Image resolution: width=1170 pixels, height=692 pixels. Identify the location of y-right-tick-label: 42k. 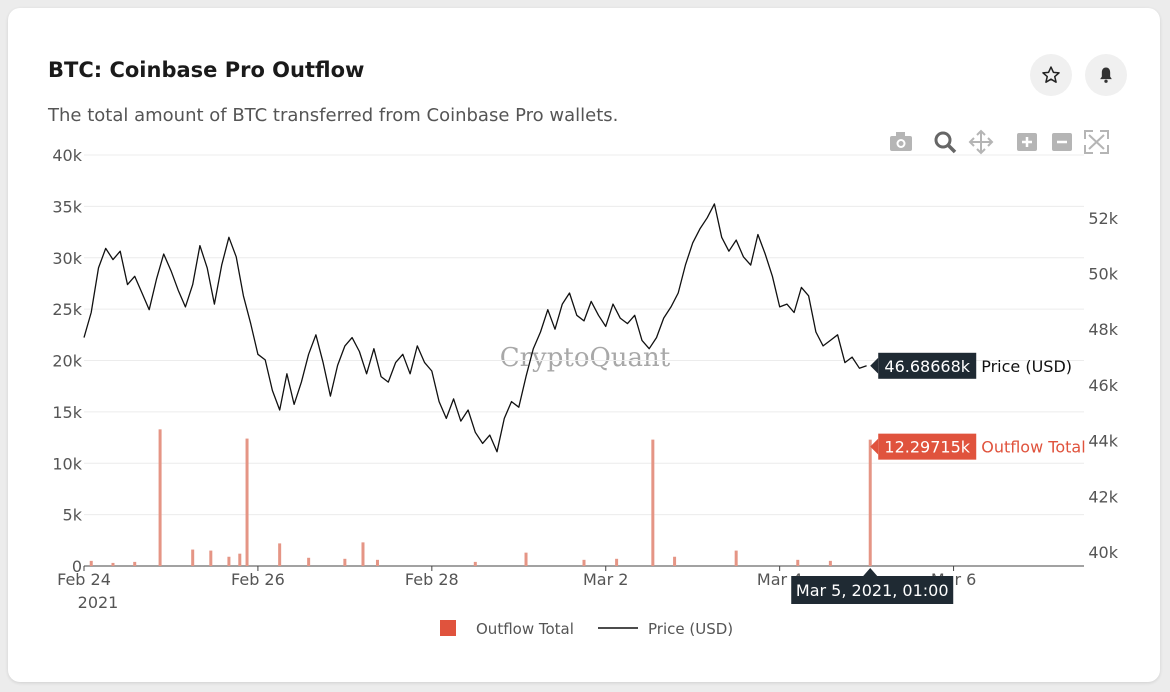
(1103, 496).